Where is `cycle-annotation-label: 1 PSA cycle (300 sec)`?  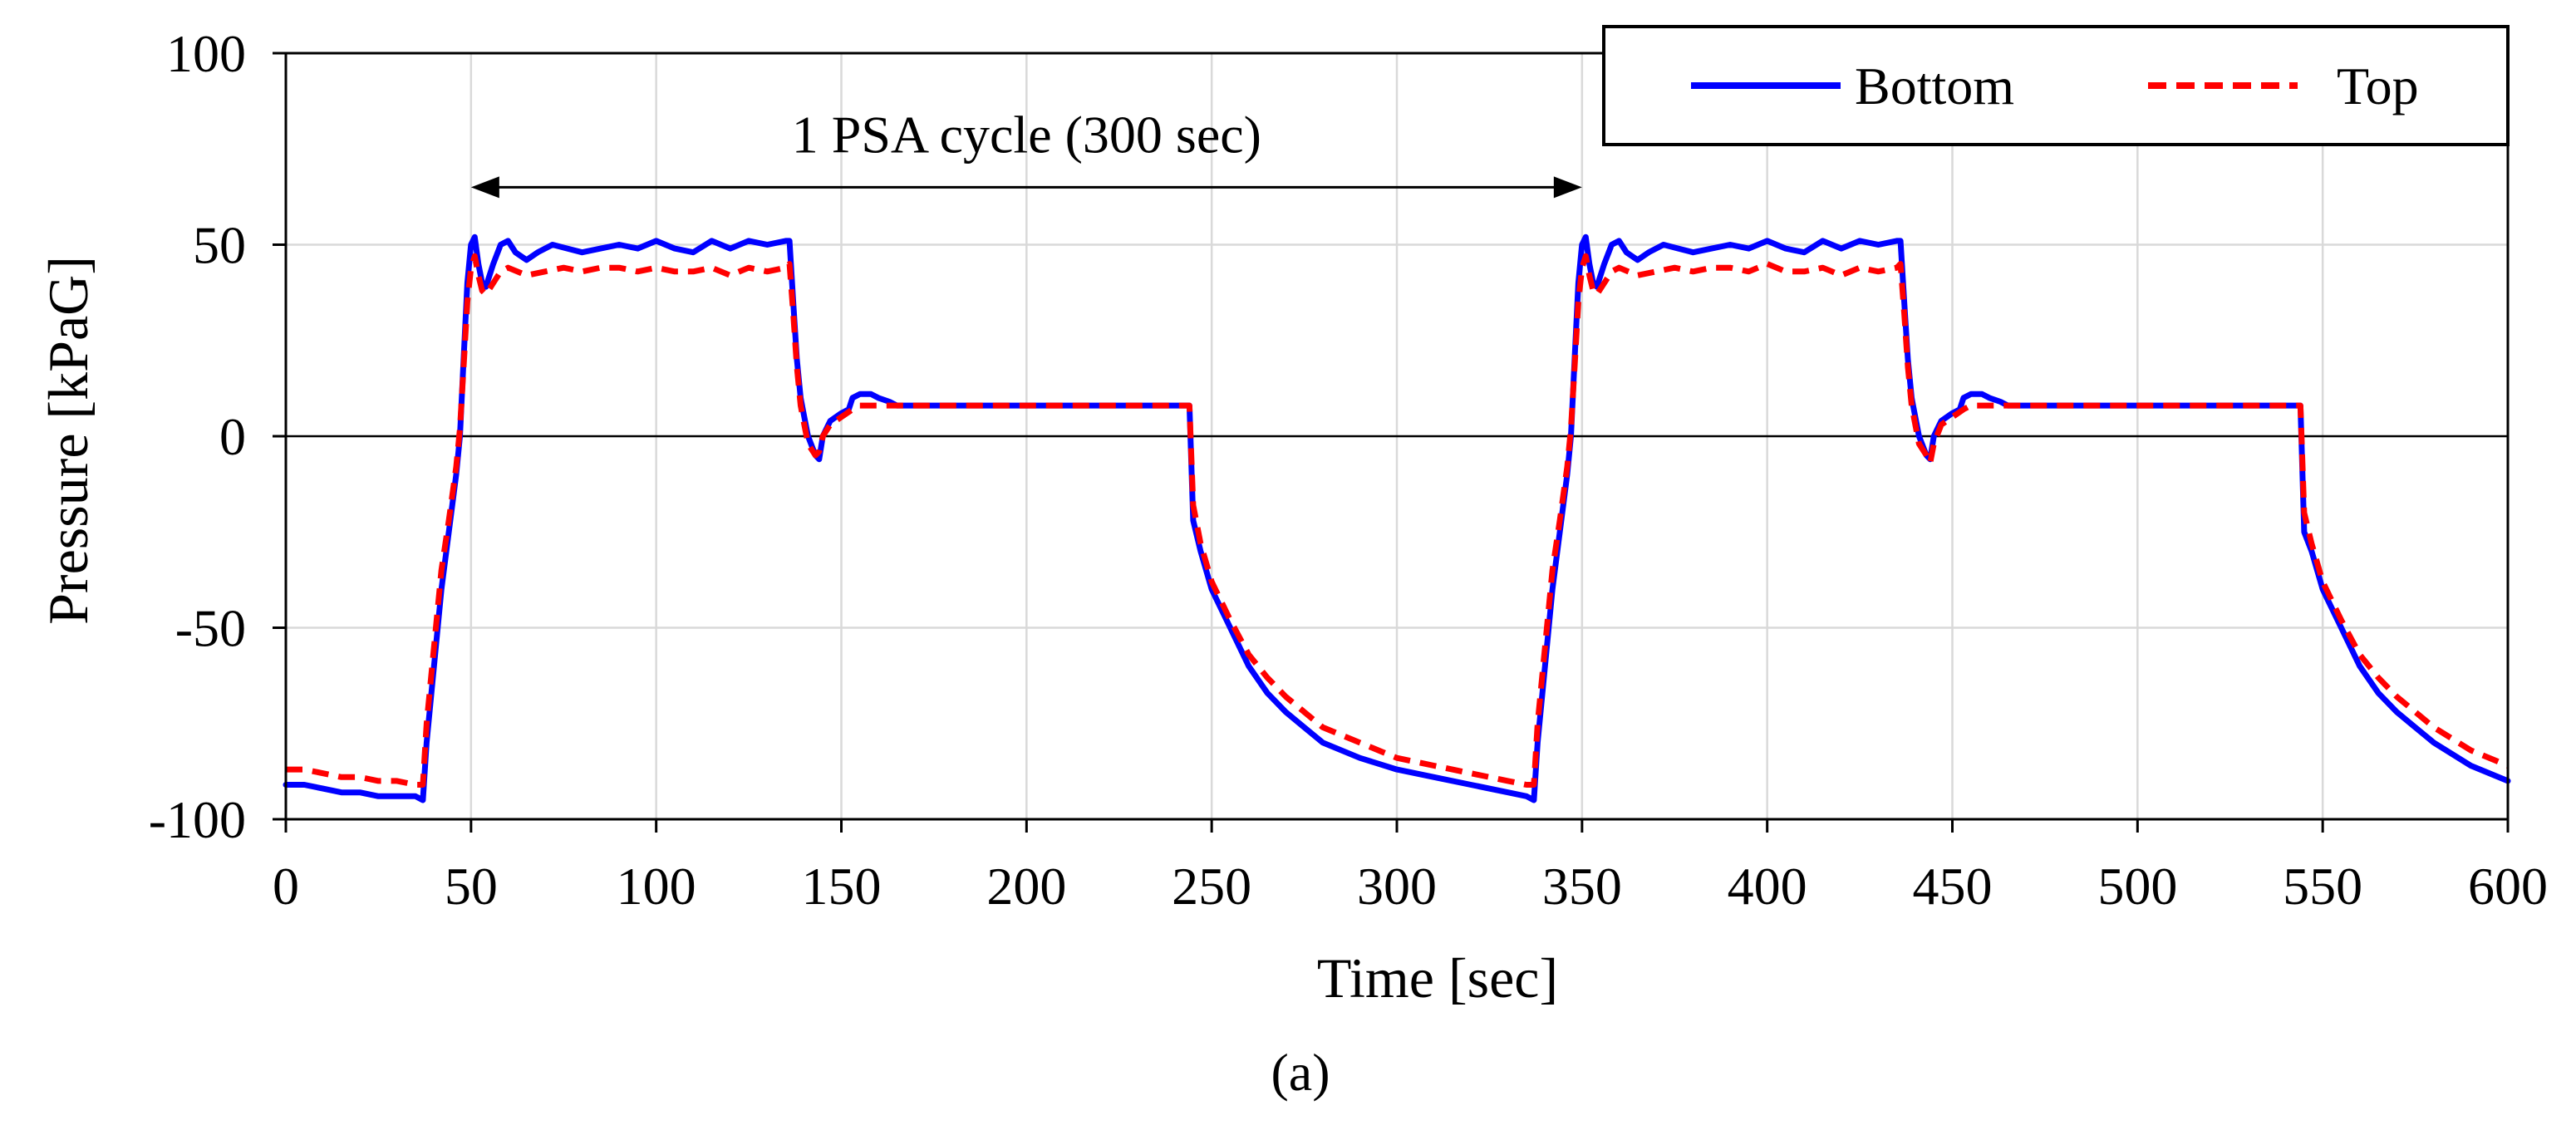
cycle-annotation-label: 1 PSA cycle (300 sec) is located at coordinates (1026, 134).